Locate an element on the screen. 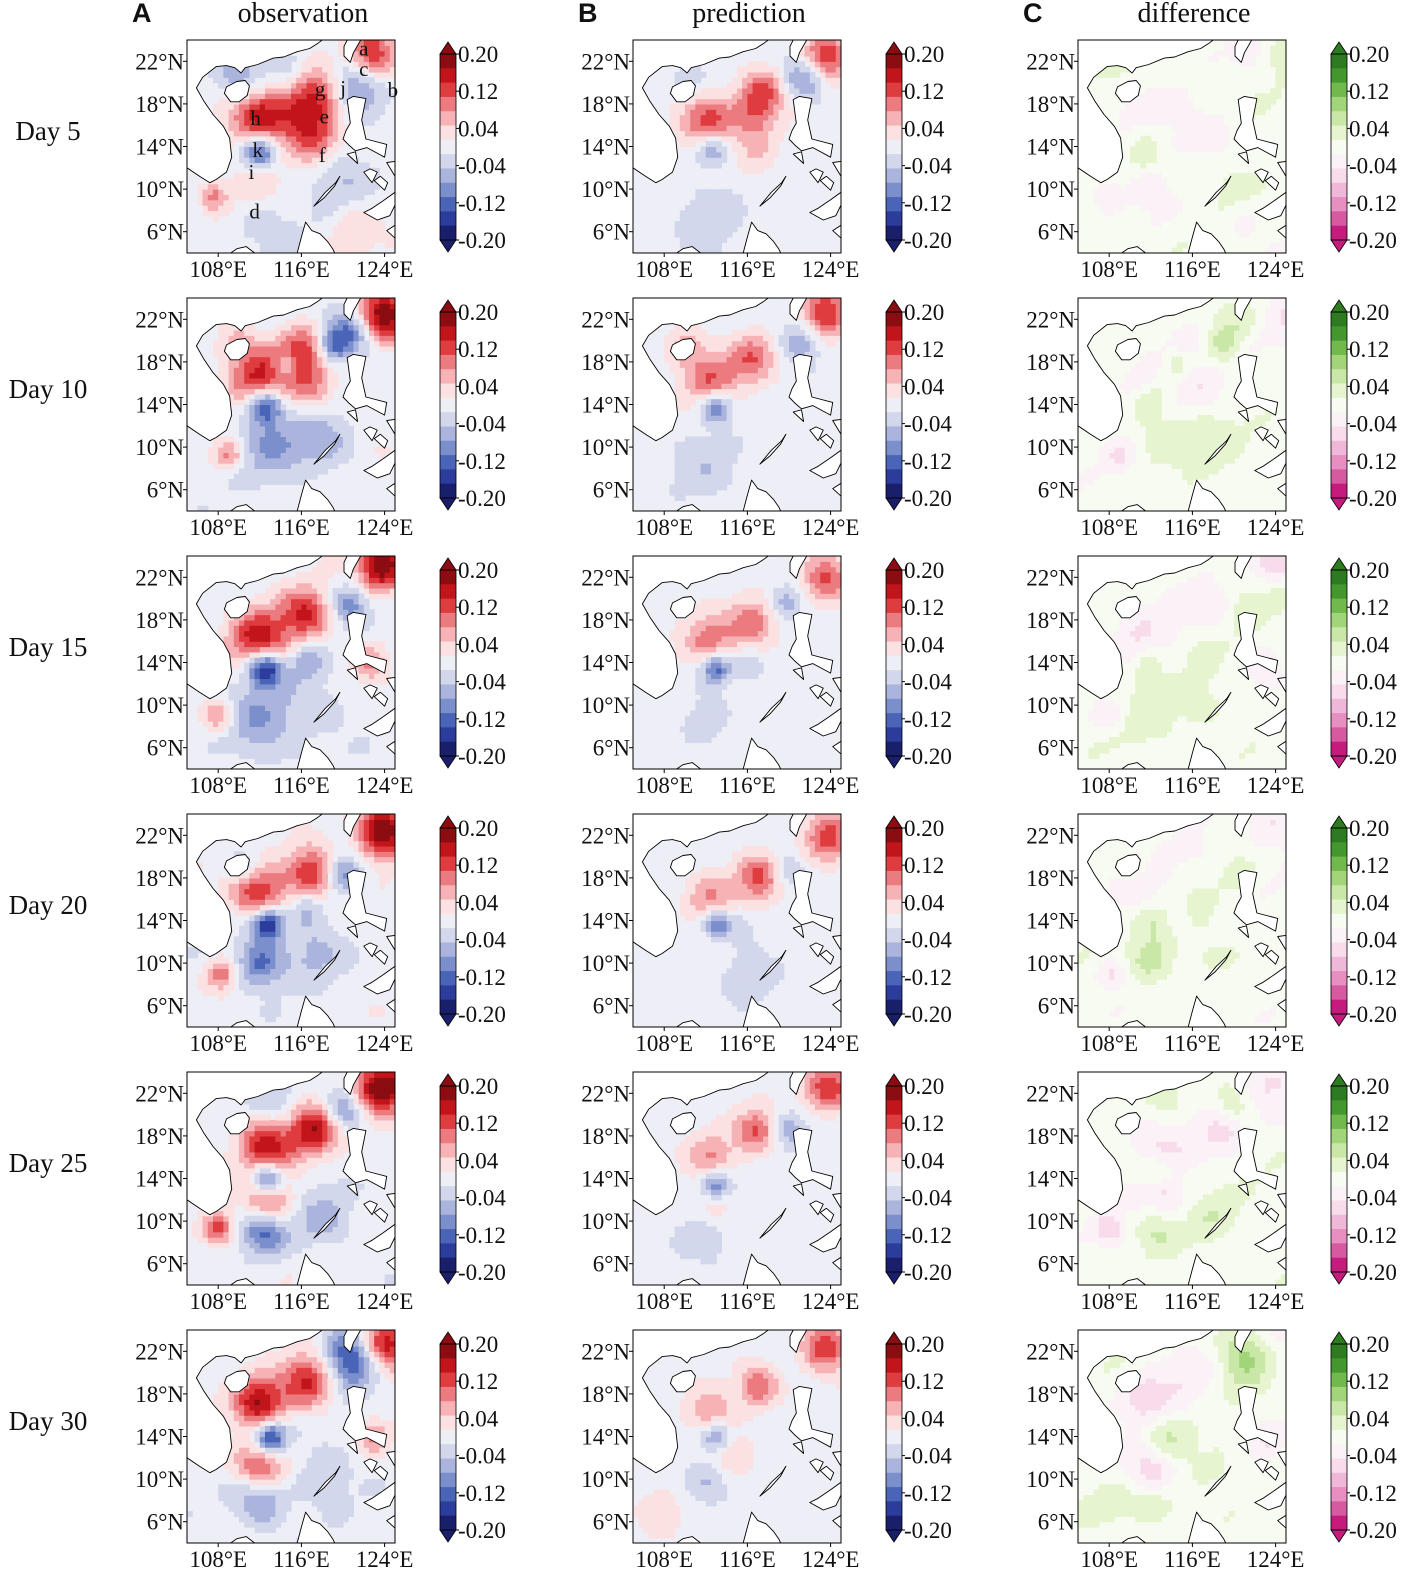 The height and width of the screenshot is (1574, 1417). sla-field is located at coordinates (291, 662).